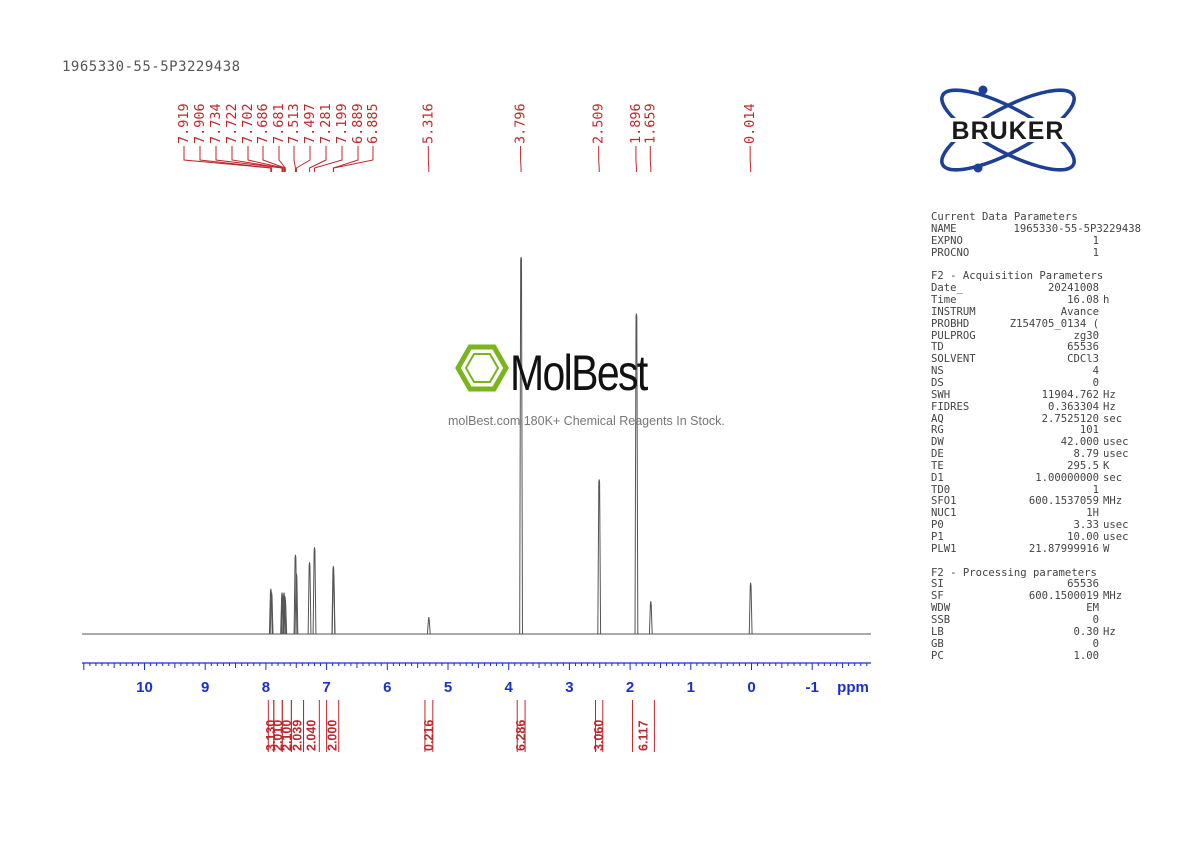  I want to click on peak-label: 7.281, so click(326, 123).